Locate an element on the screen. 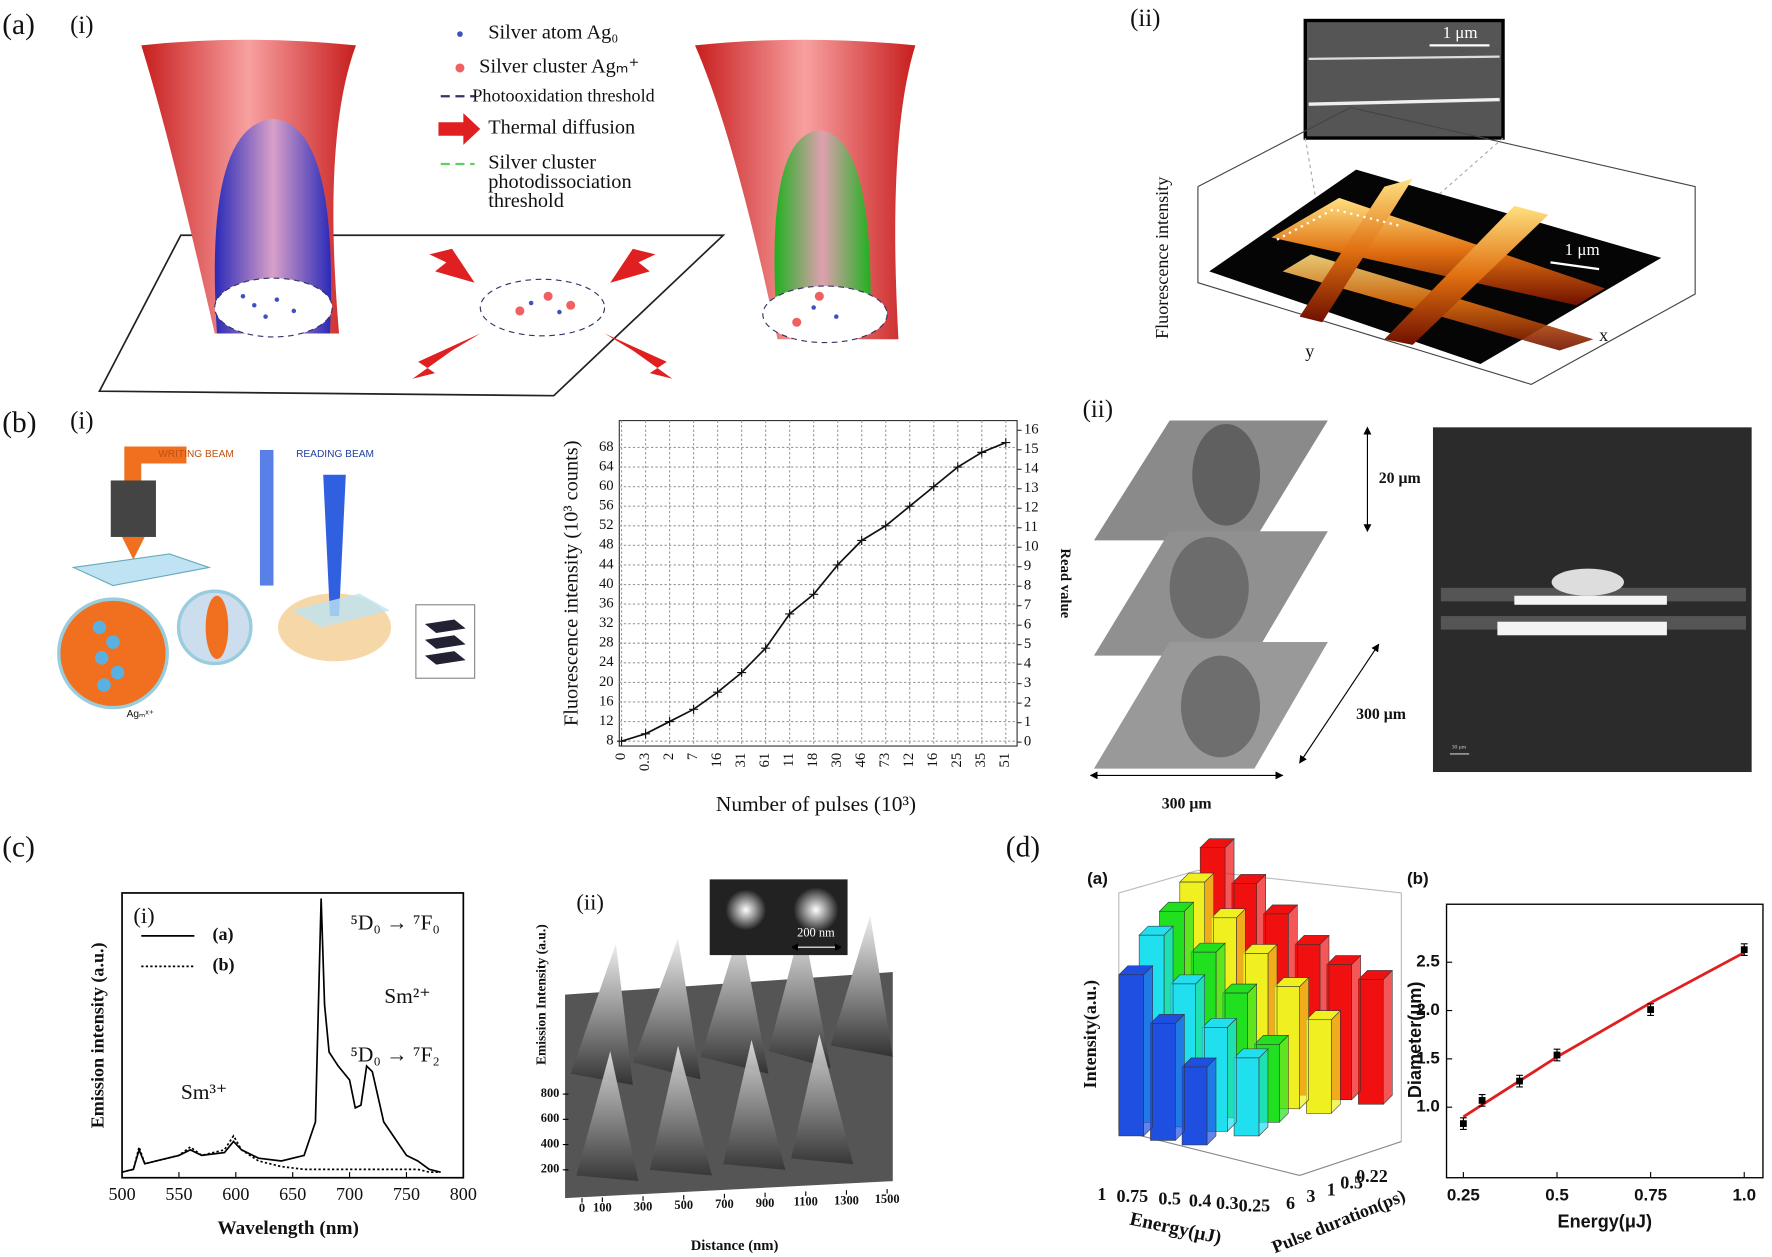  spot is located at coordinates (746, 910).